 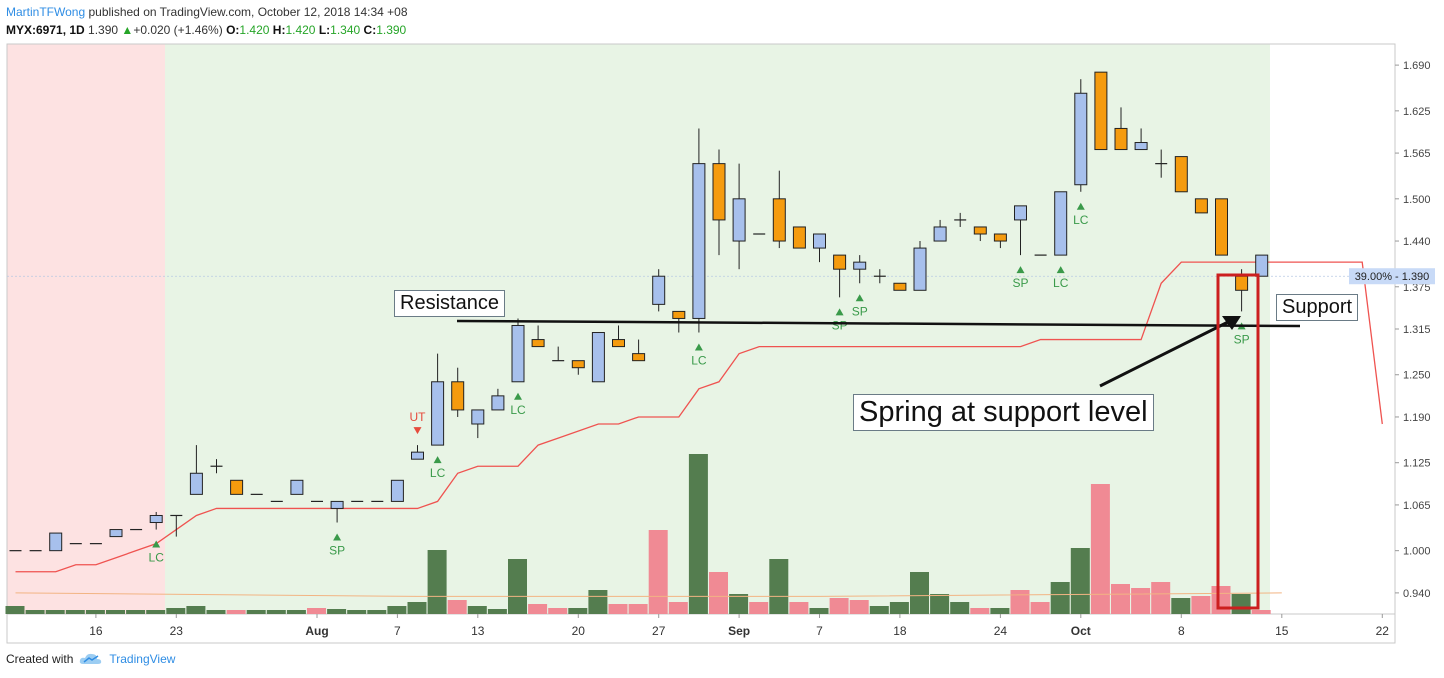 I want to click on x-tick-label: 22, so click(x=1383, y=631).